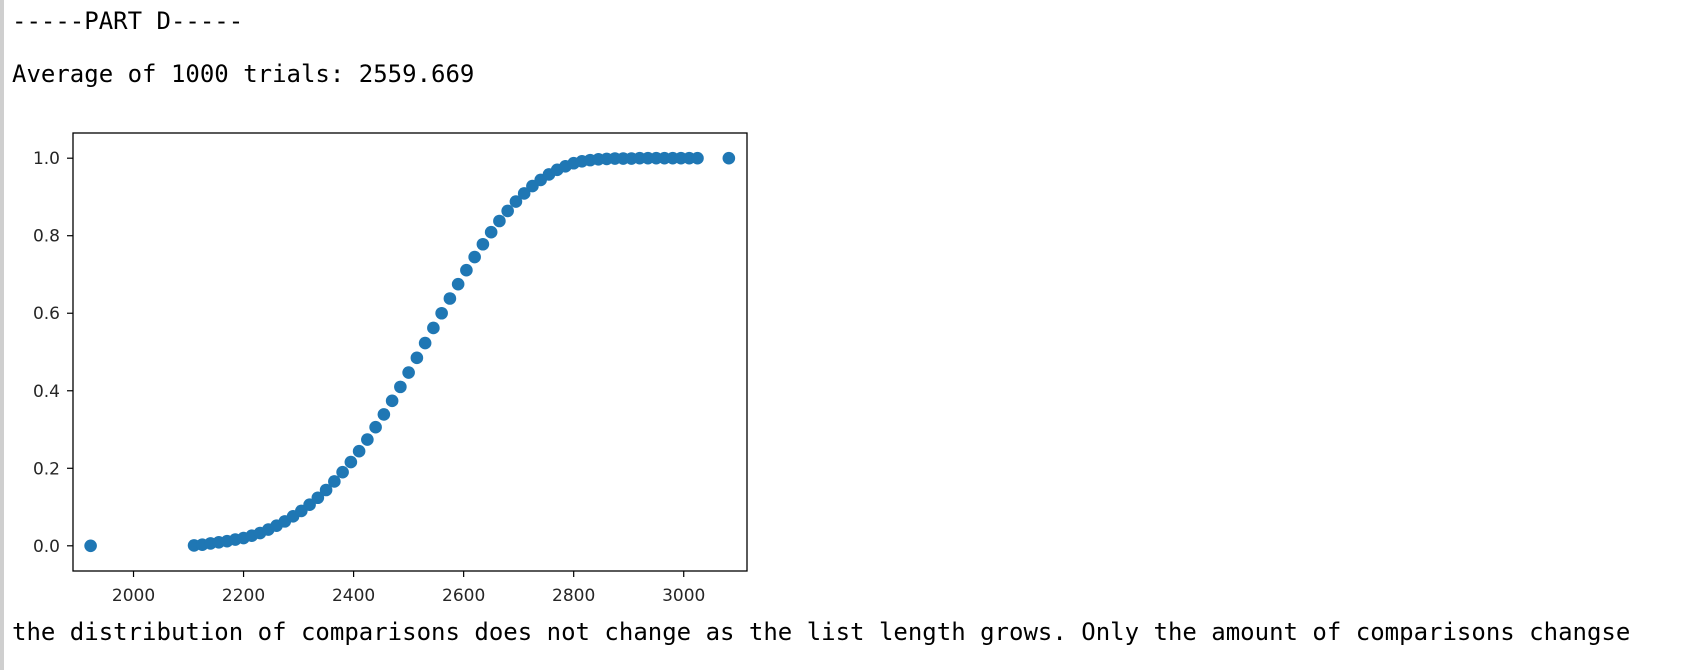 Image resolution: width=1694 pixels, height=670 pixels. Describe the element at coordinates (128, 21) in the screenshot. I see `output-heading-part-d: -----PART D-----` at that location.